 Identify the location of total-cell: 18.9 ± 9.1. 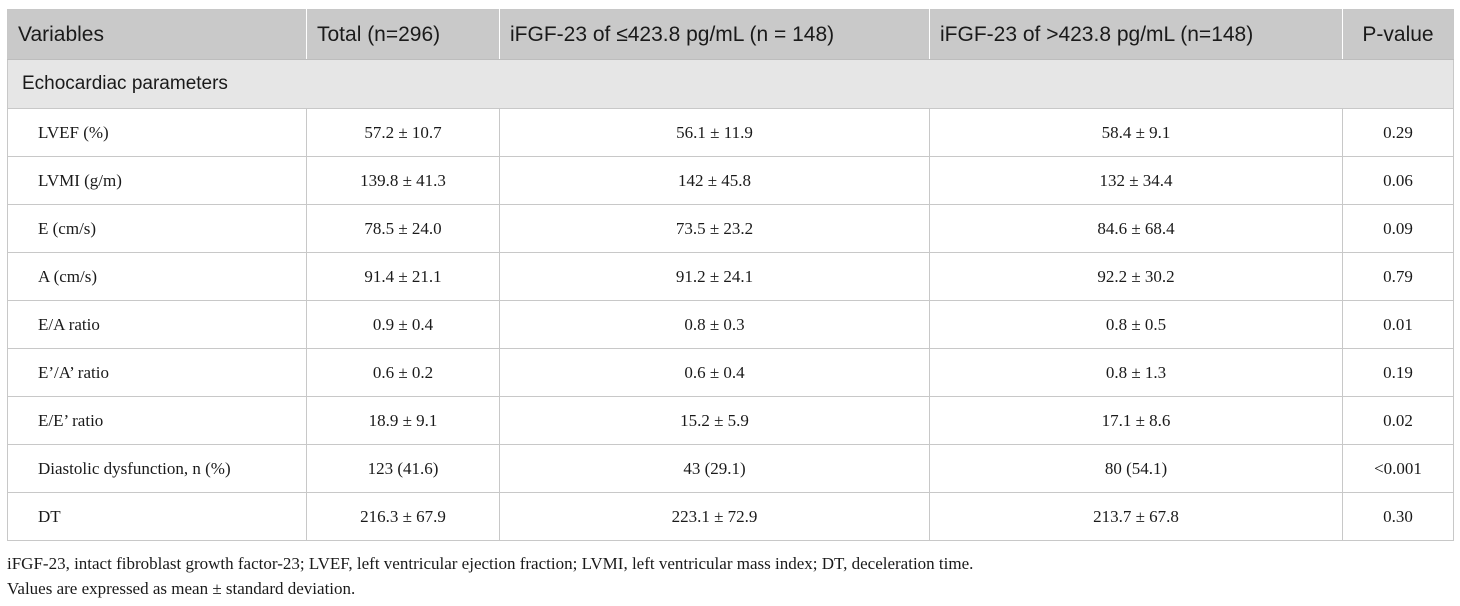
(403, 420).